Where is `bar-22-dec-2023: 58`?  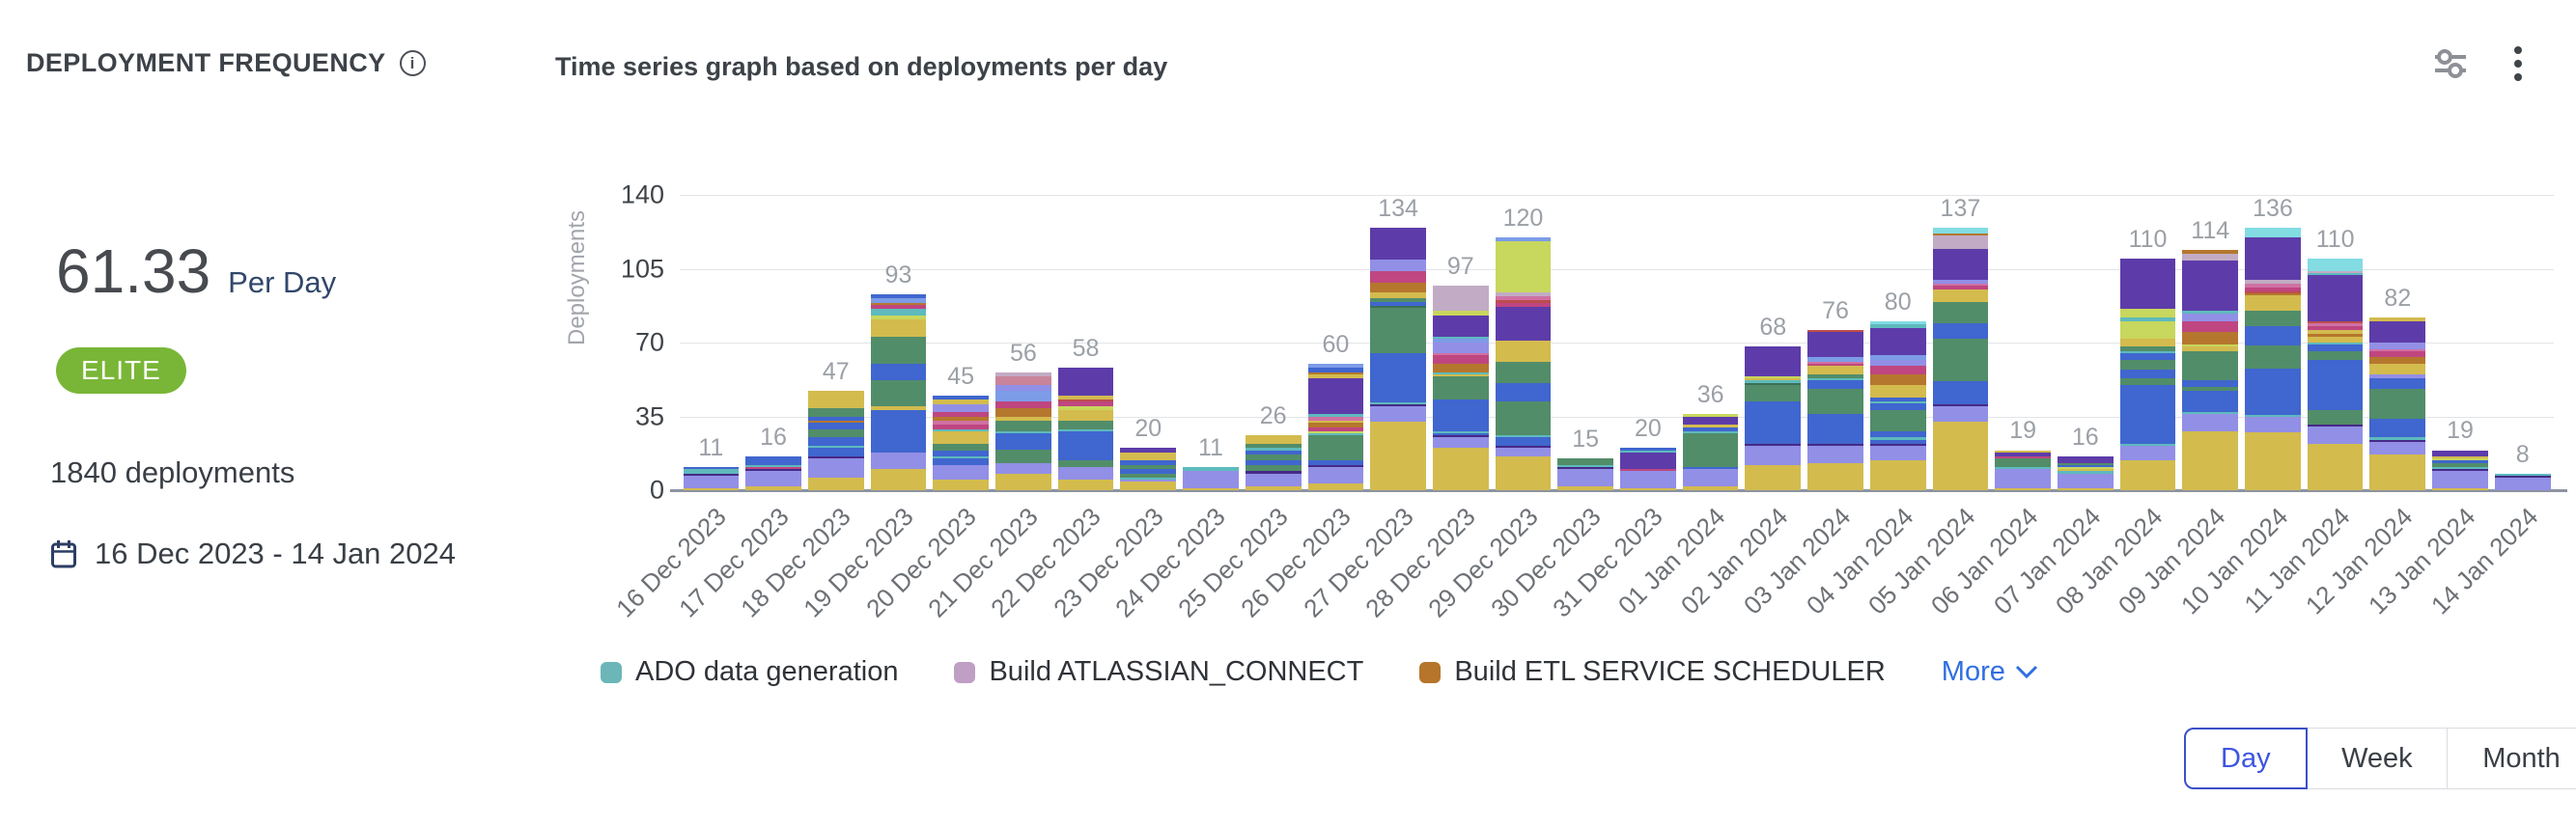 bar-22-dec-2023: 58 is located at coordinates (1086, 342).